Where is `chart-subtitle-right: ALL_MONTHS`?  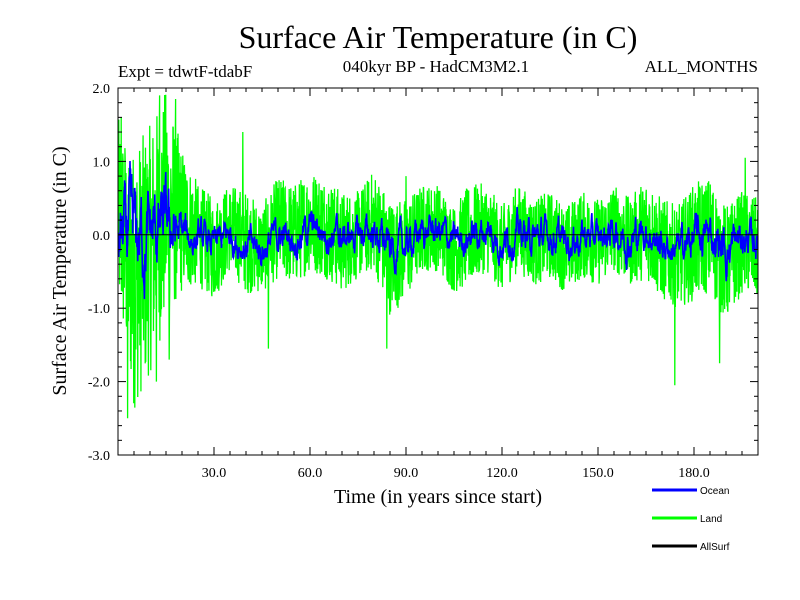 chart-subtitle-right: ALL_MONTHS is located at coordinates (701, 66).